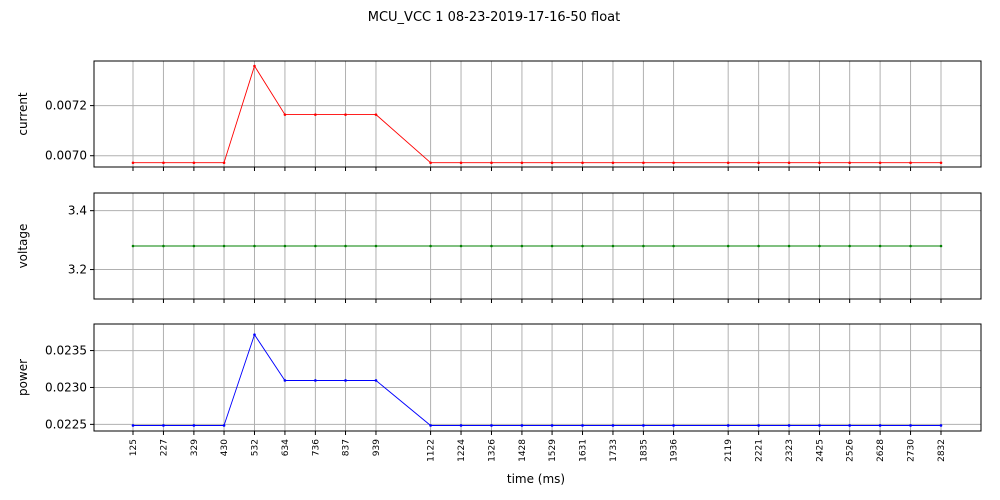 This screenshot has width=1000, height=500. Describe the element at coordinates (432, 450) in the screenshot. I see `x-tick-label: 1122` at that location.